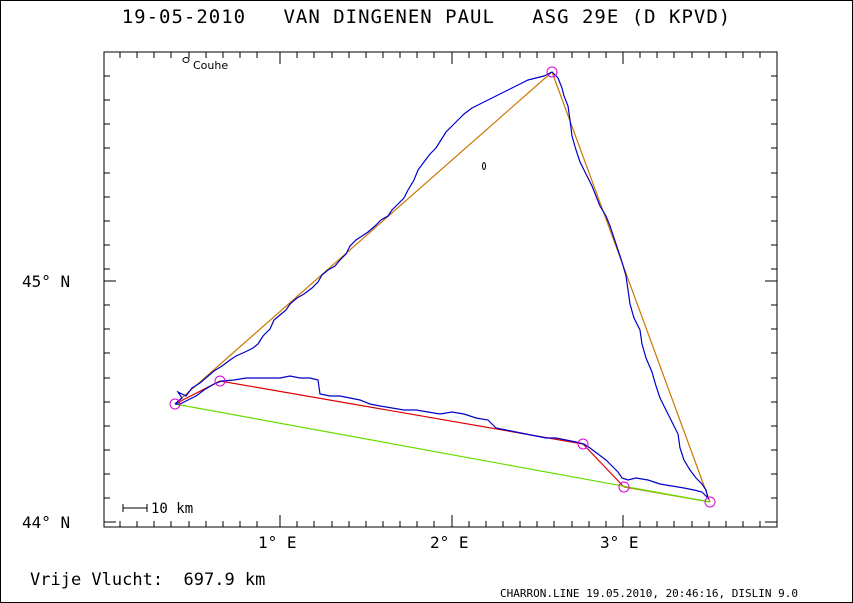  What do you see at coordinates (220, 381) in the screenshot?
I see `turnpoint-tp5` at bounding box center [220, 381].